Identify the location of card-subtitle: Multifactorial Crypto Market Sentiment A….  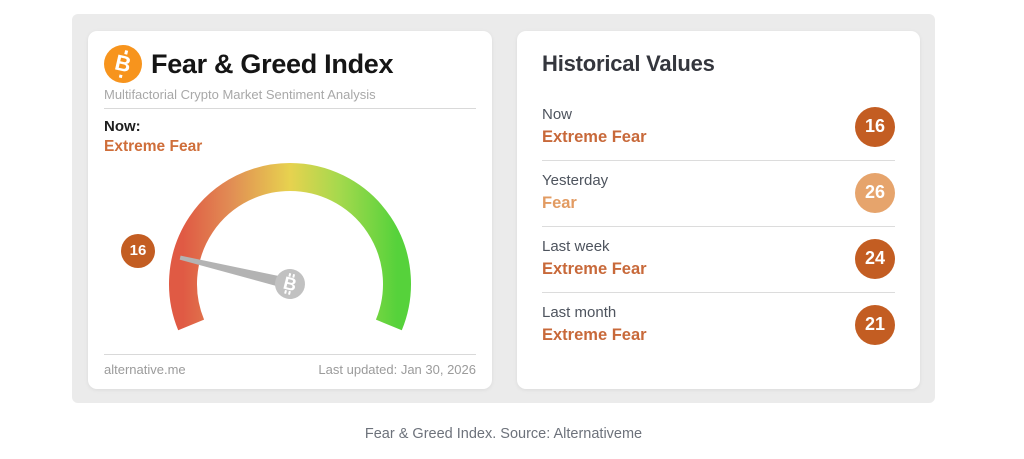
(240, 94).